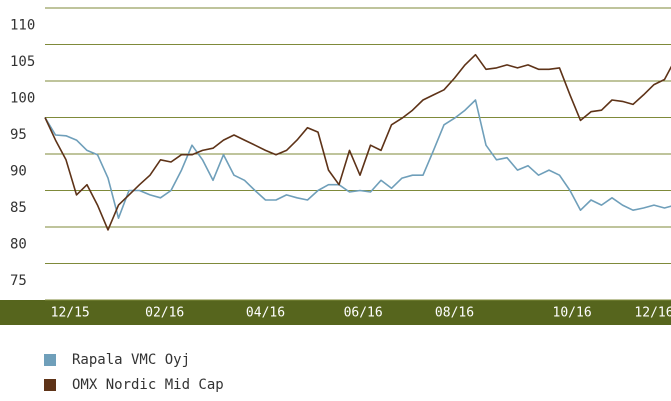 Image resolution: width=671 pixels, height=401 pixels. I want to click on y-tick-label: 80, so click(18, 245).